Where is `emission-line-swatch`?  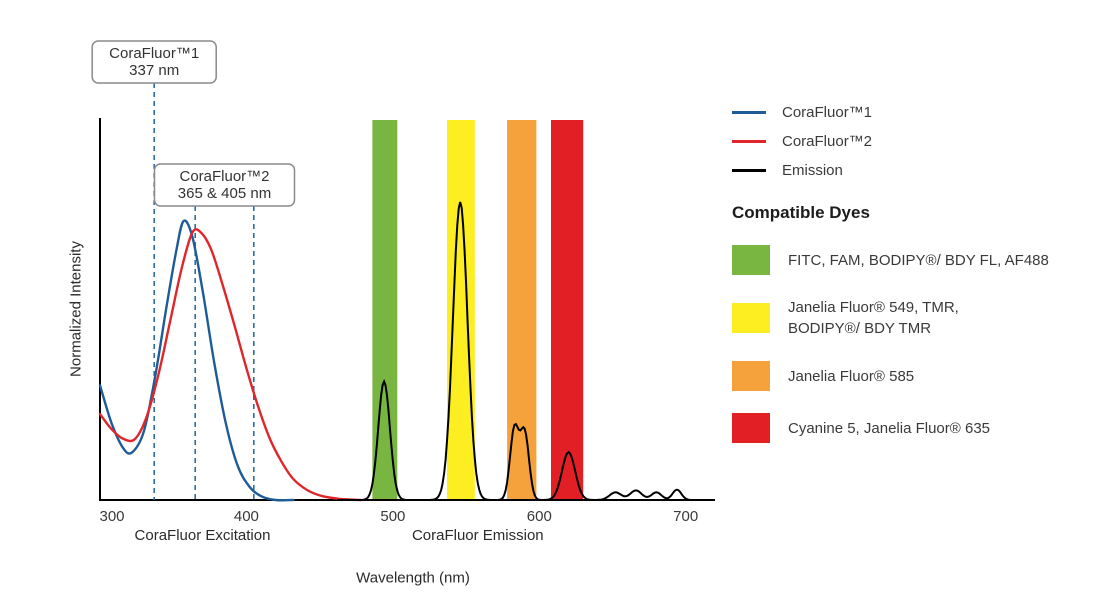 emission-line-swatch is located at coordinates (749, 170).